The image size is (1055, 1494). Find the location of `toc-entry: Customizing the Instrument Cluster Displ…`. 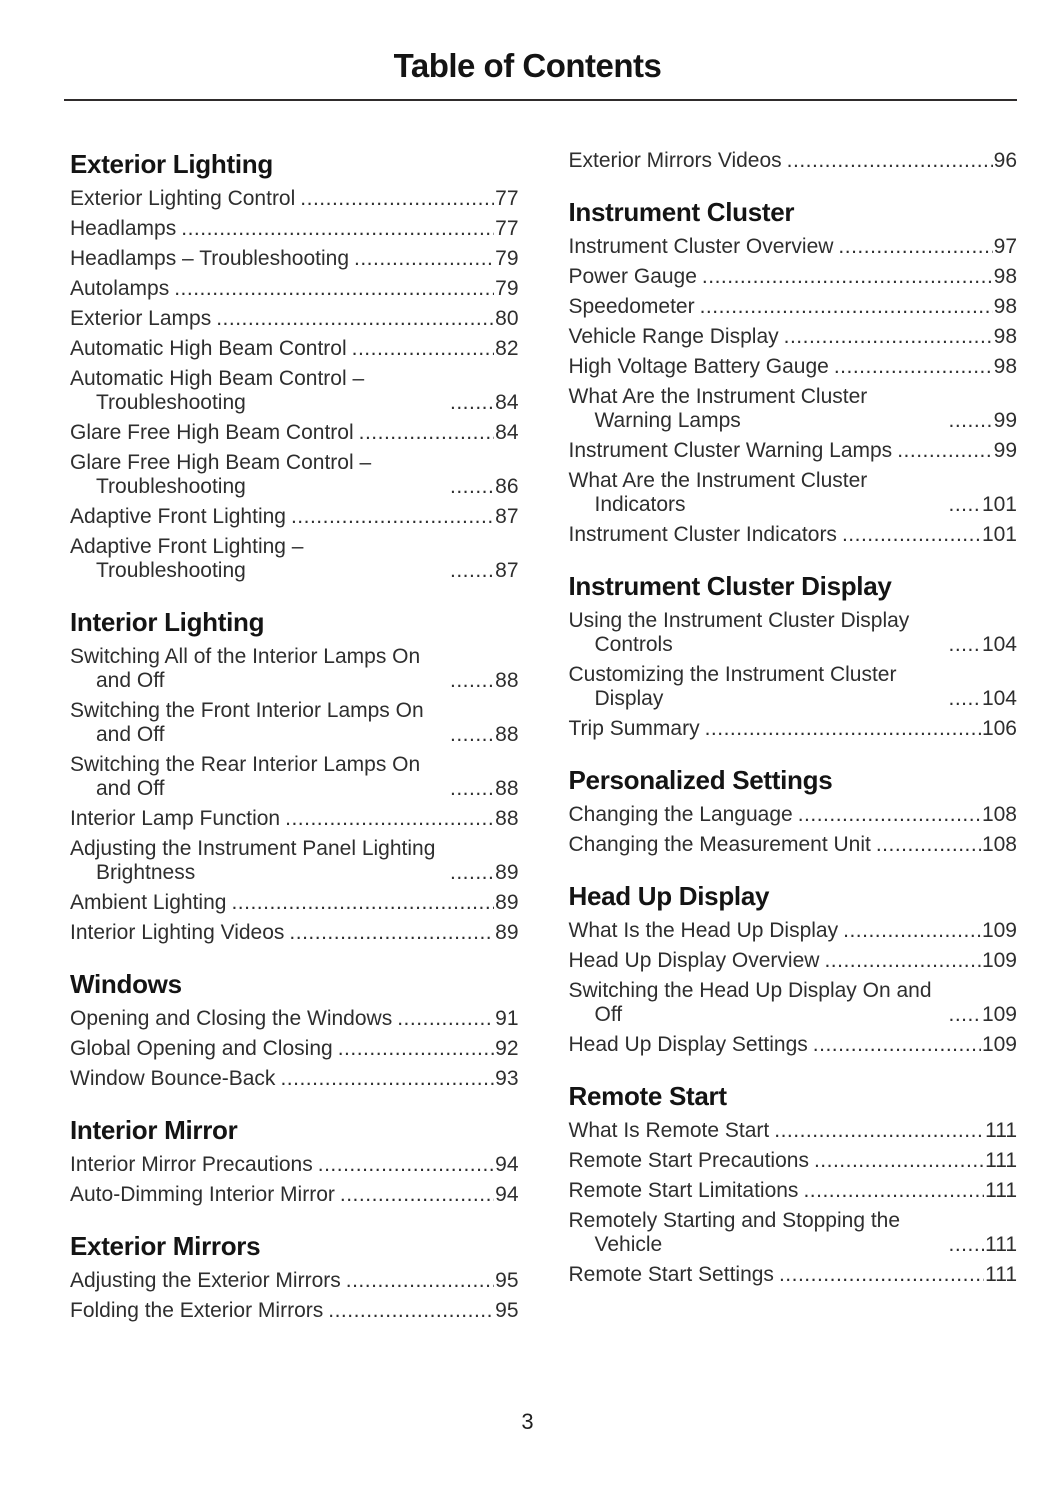

toc-entry: Customizing the Instrument Cluster Displ… is located at coordinates (793, 687).